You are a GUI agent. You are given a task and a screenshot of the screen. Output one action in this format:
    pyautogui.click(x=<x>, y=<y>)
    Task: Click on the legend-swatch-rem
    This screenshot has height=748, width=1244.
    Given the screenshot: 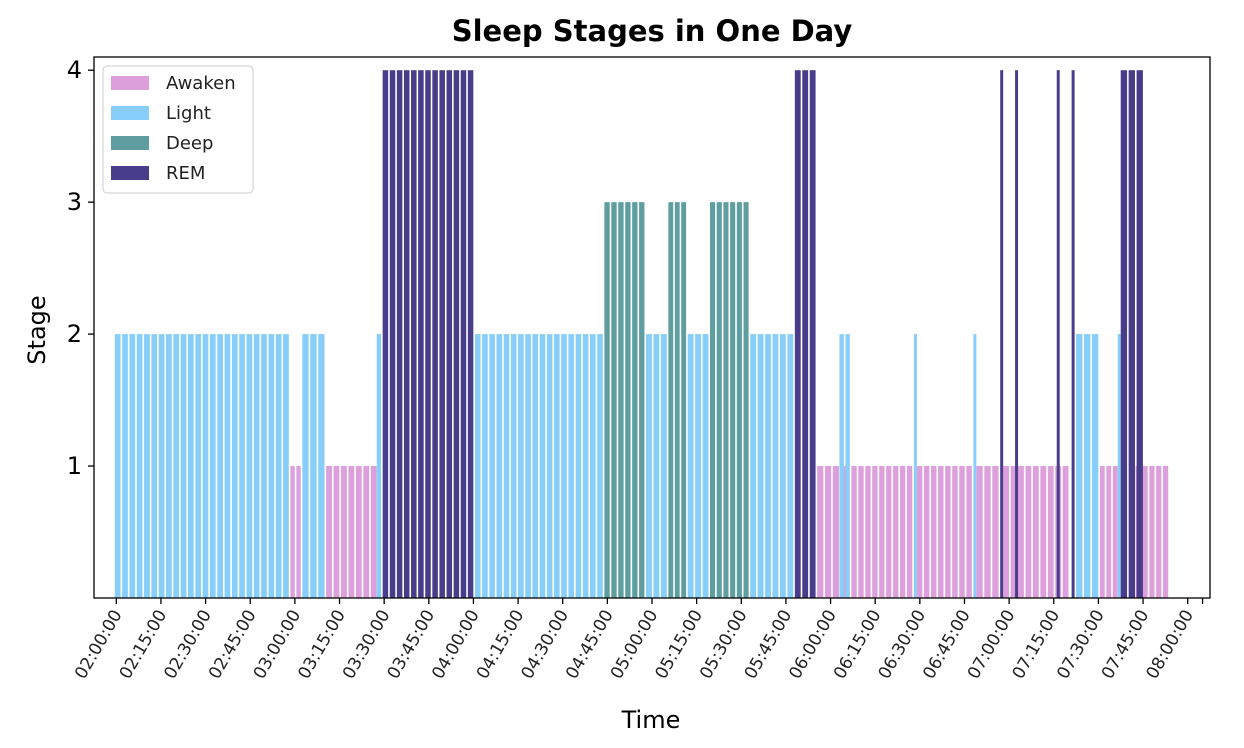 What is the action you would take?
    pyautogui.click(x=130, y=173)
    